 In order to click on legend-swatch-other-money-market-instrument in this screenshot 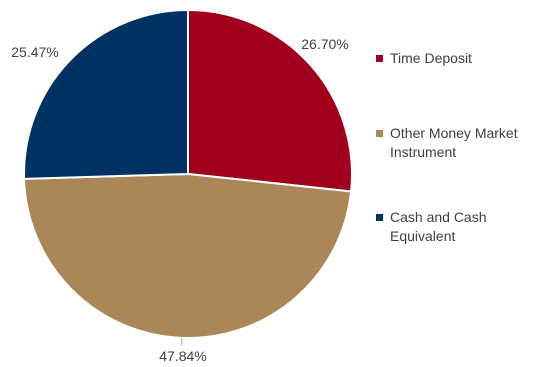, I will do `click(379, 133)`.